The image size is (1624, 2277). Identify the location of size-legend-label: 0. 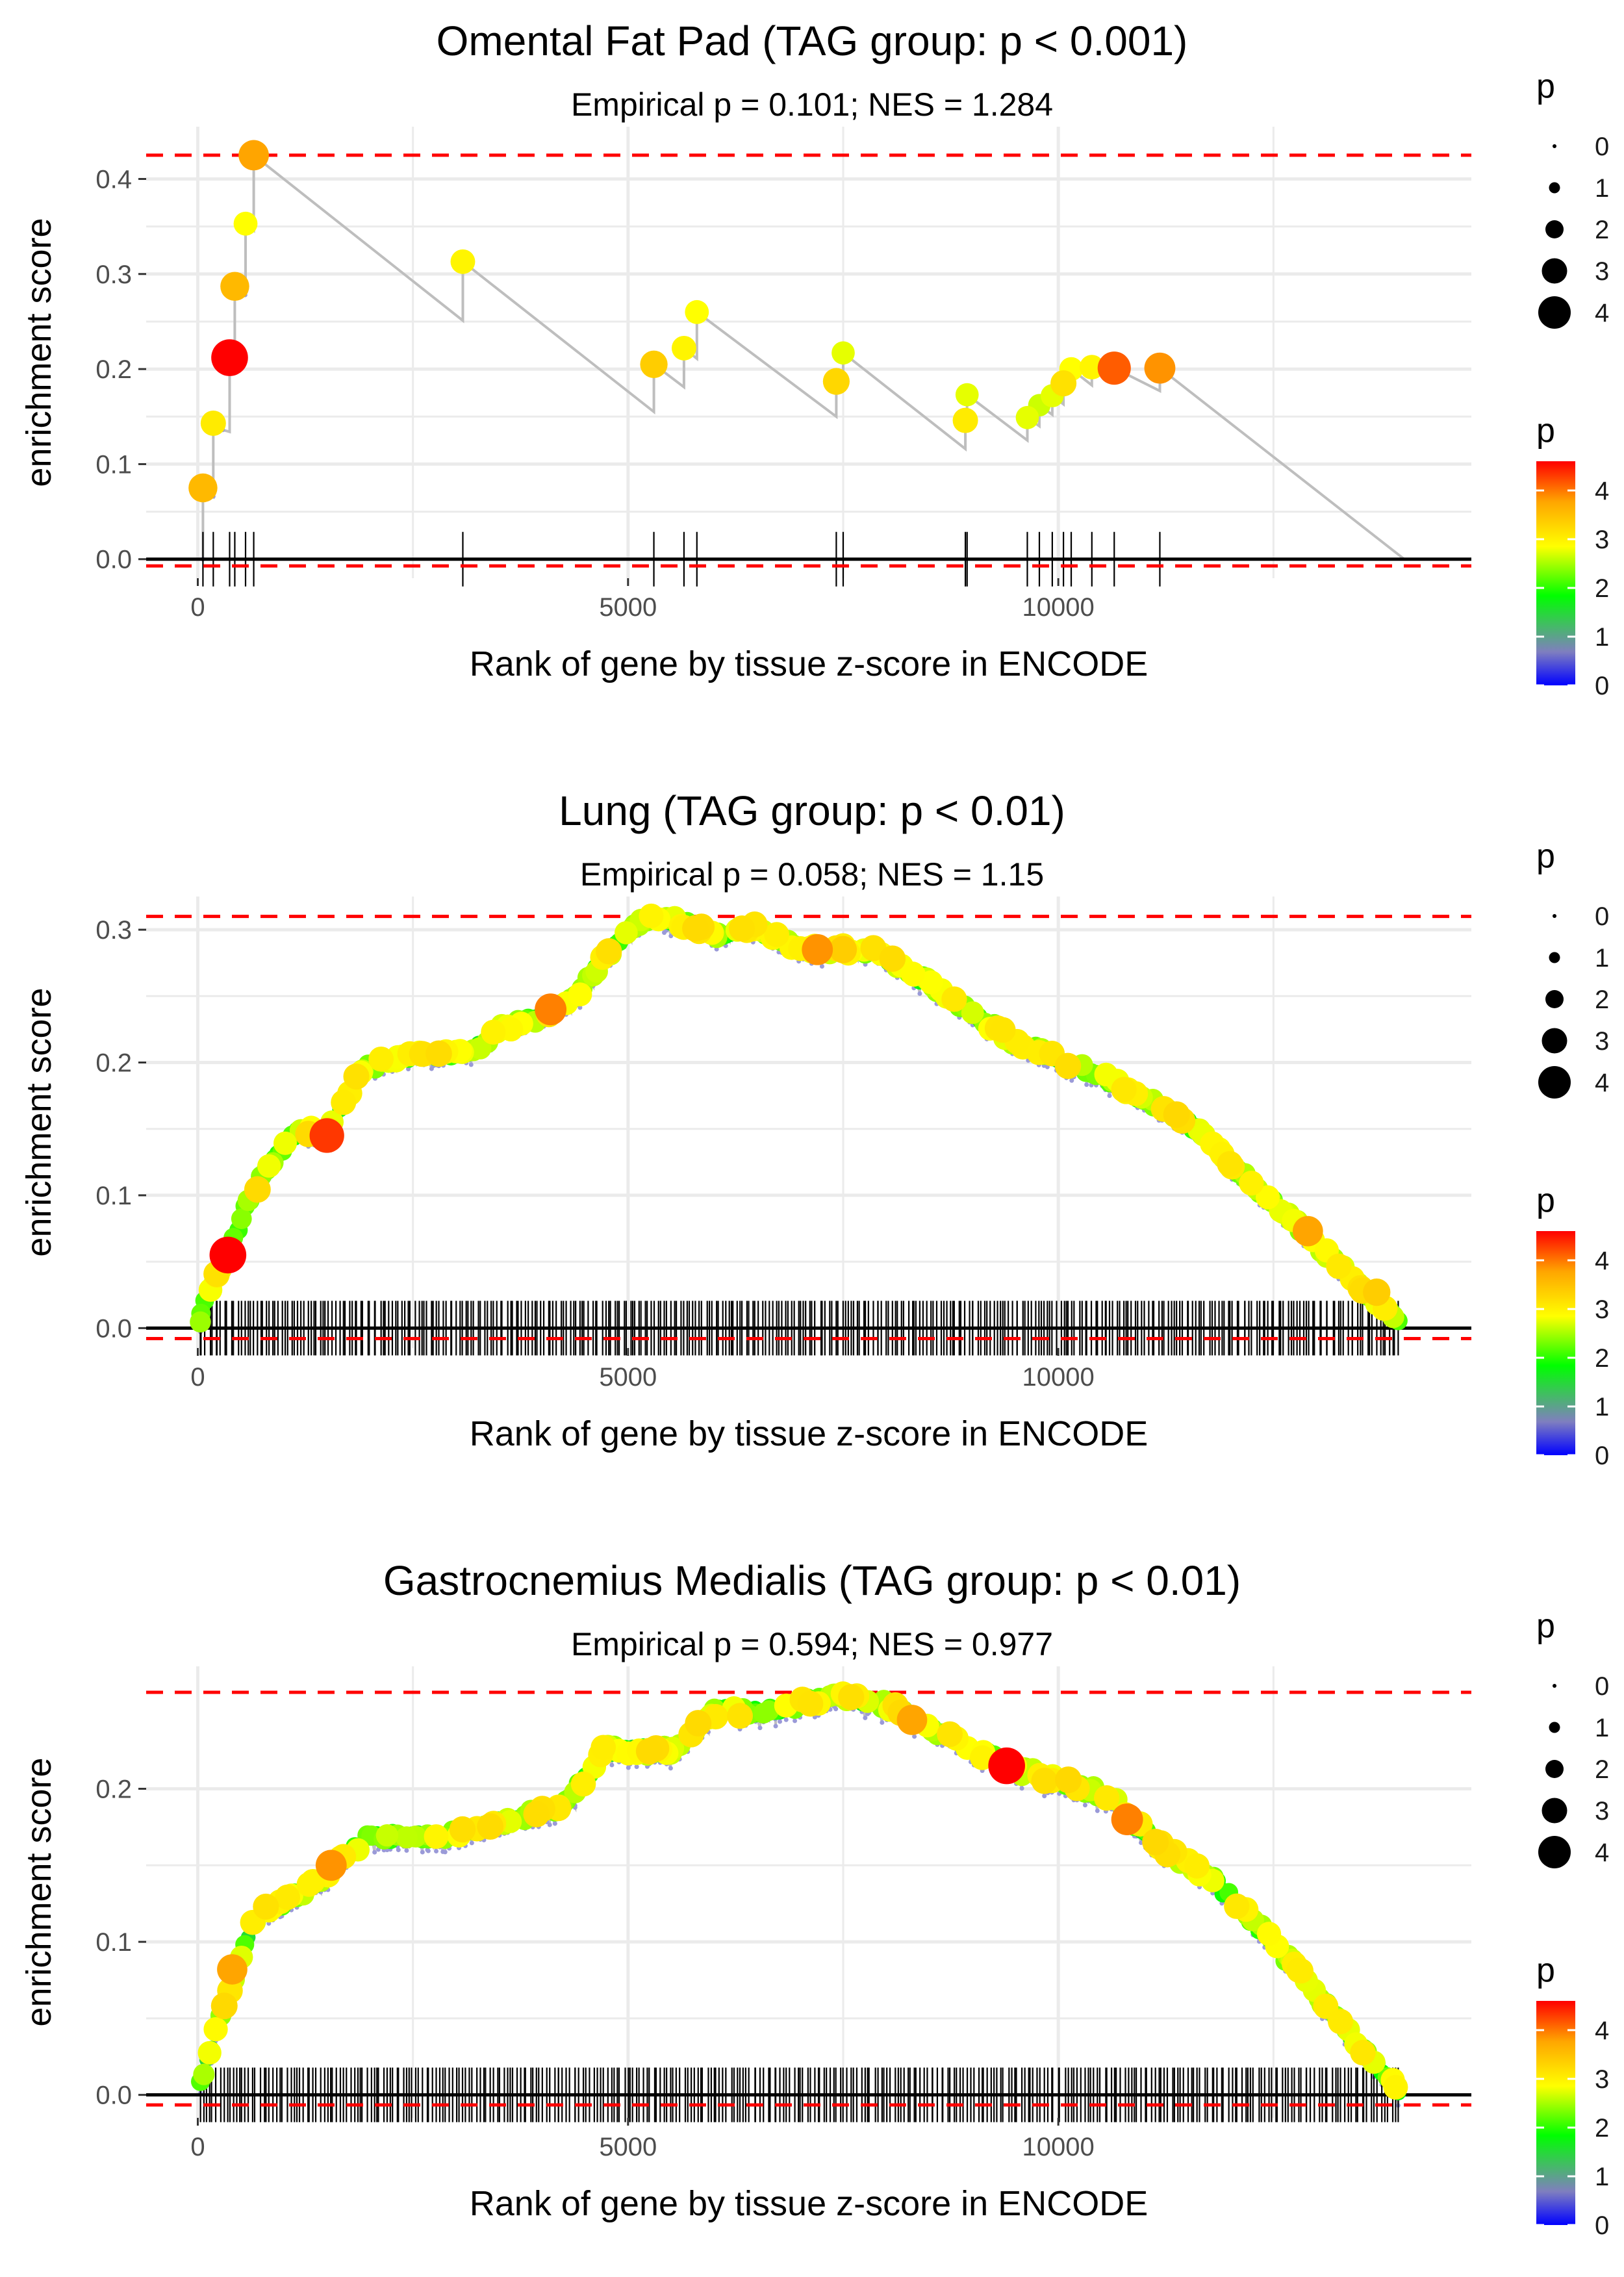
(1602, 147).